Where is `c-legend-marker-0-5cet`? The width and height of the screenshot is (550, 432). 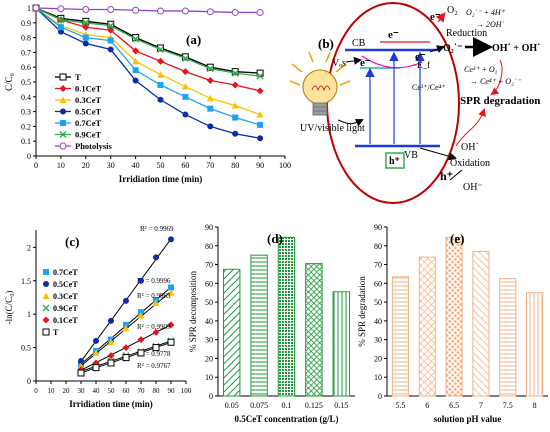
c-legend-marker-0-5cet is located at coordinates (46, 284).